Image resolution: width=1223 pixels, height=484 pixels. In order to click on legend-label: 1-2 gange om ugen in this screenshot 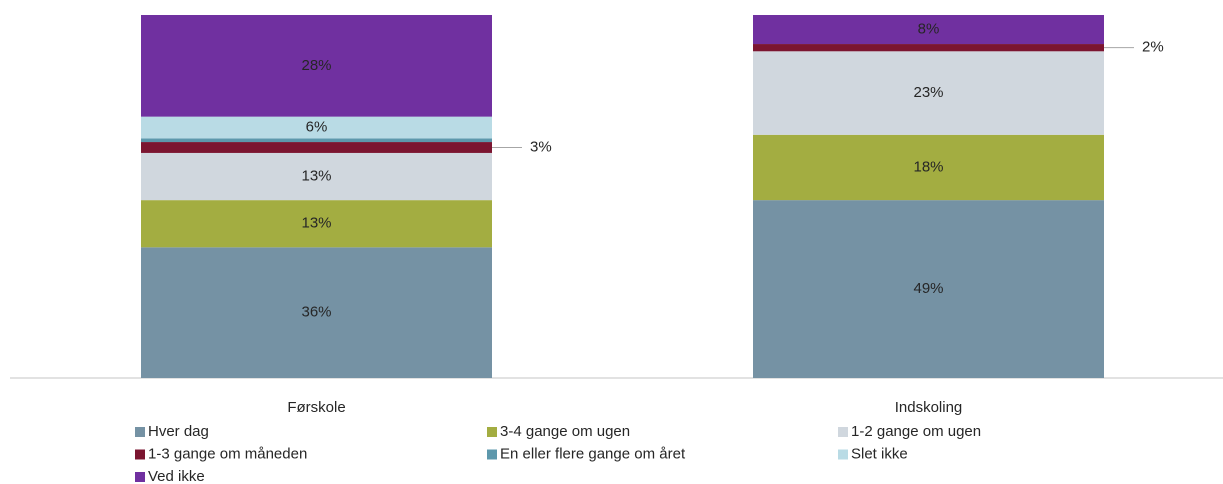, I will do `click(916, 431)`.